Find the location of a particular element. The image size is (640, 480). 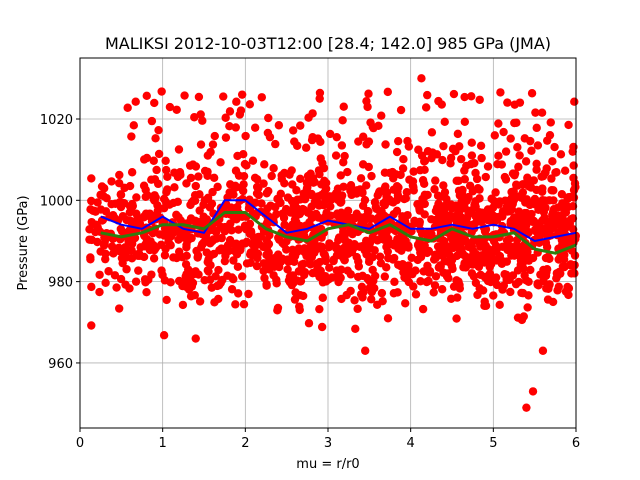

x-tick-label: 0 is located at coordinates (80, 443).